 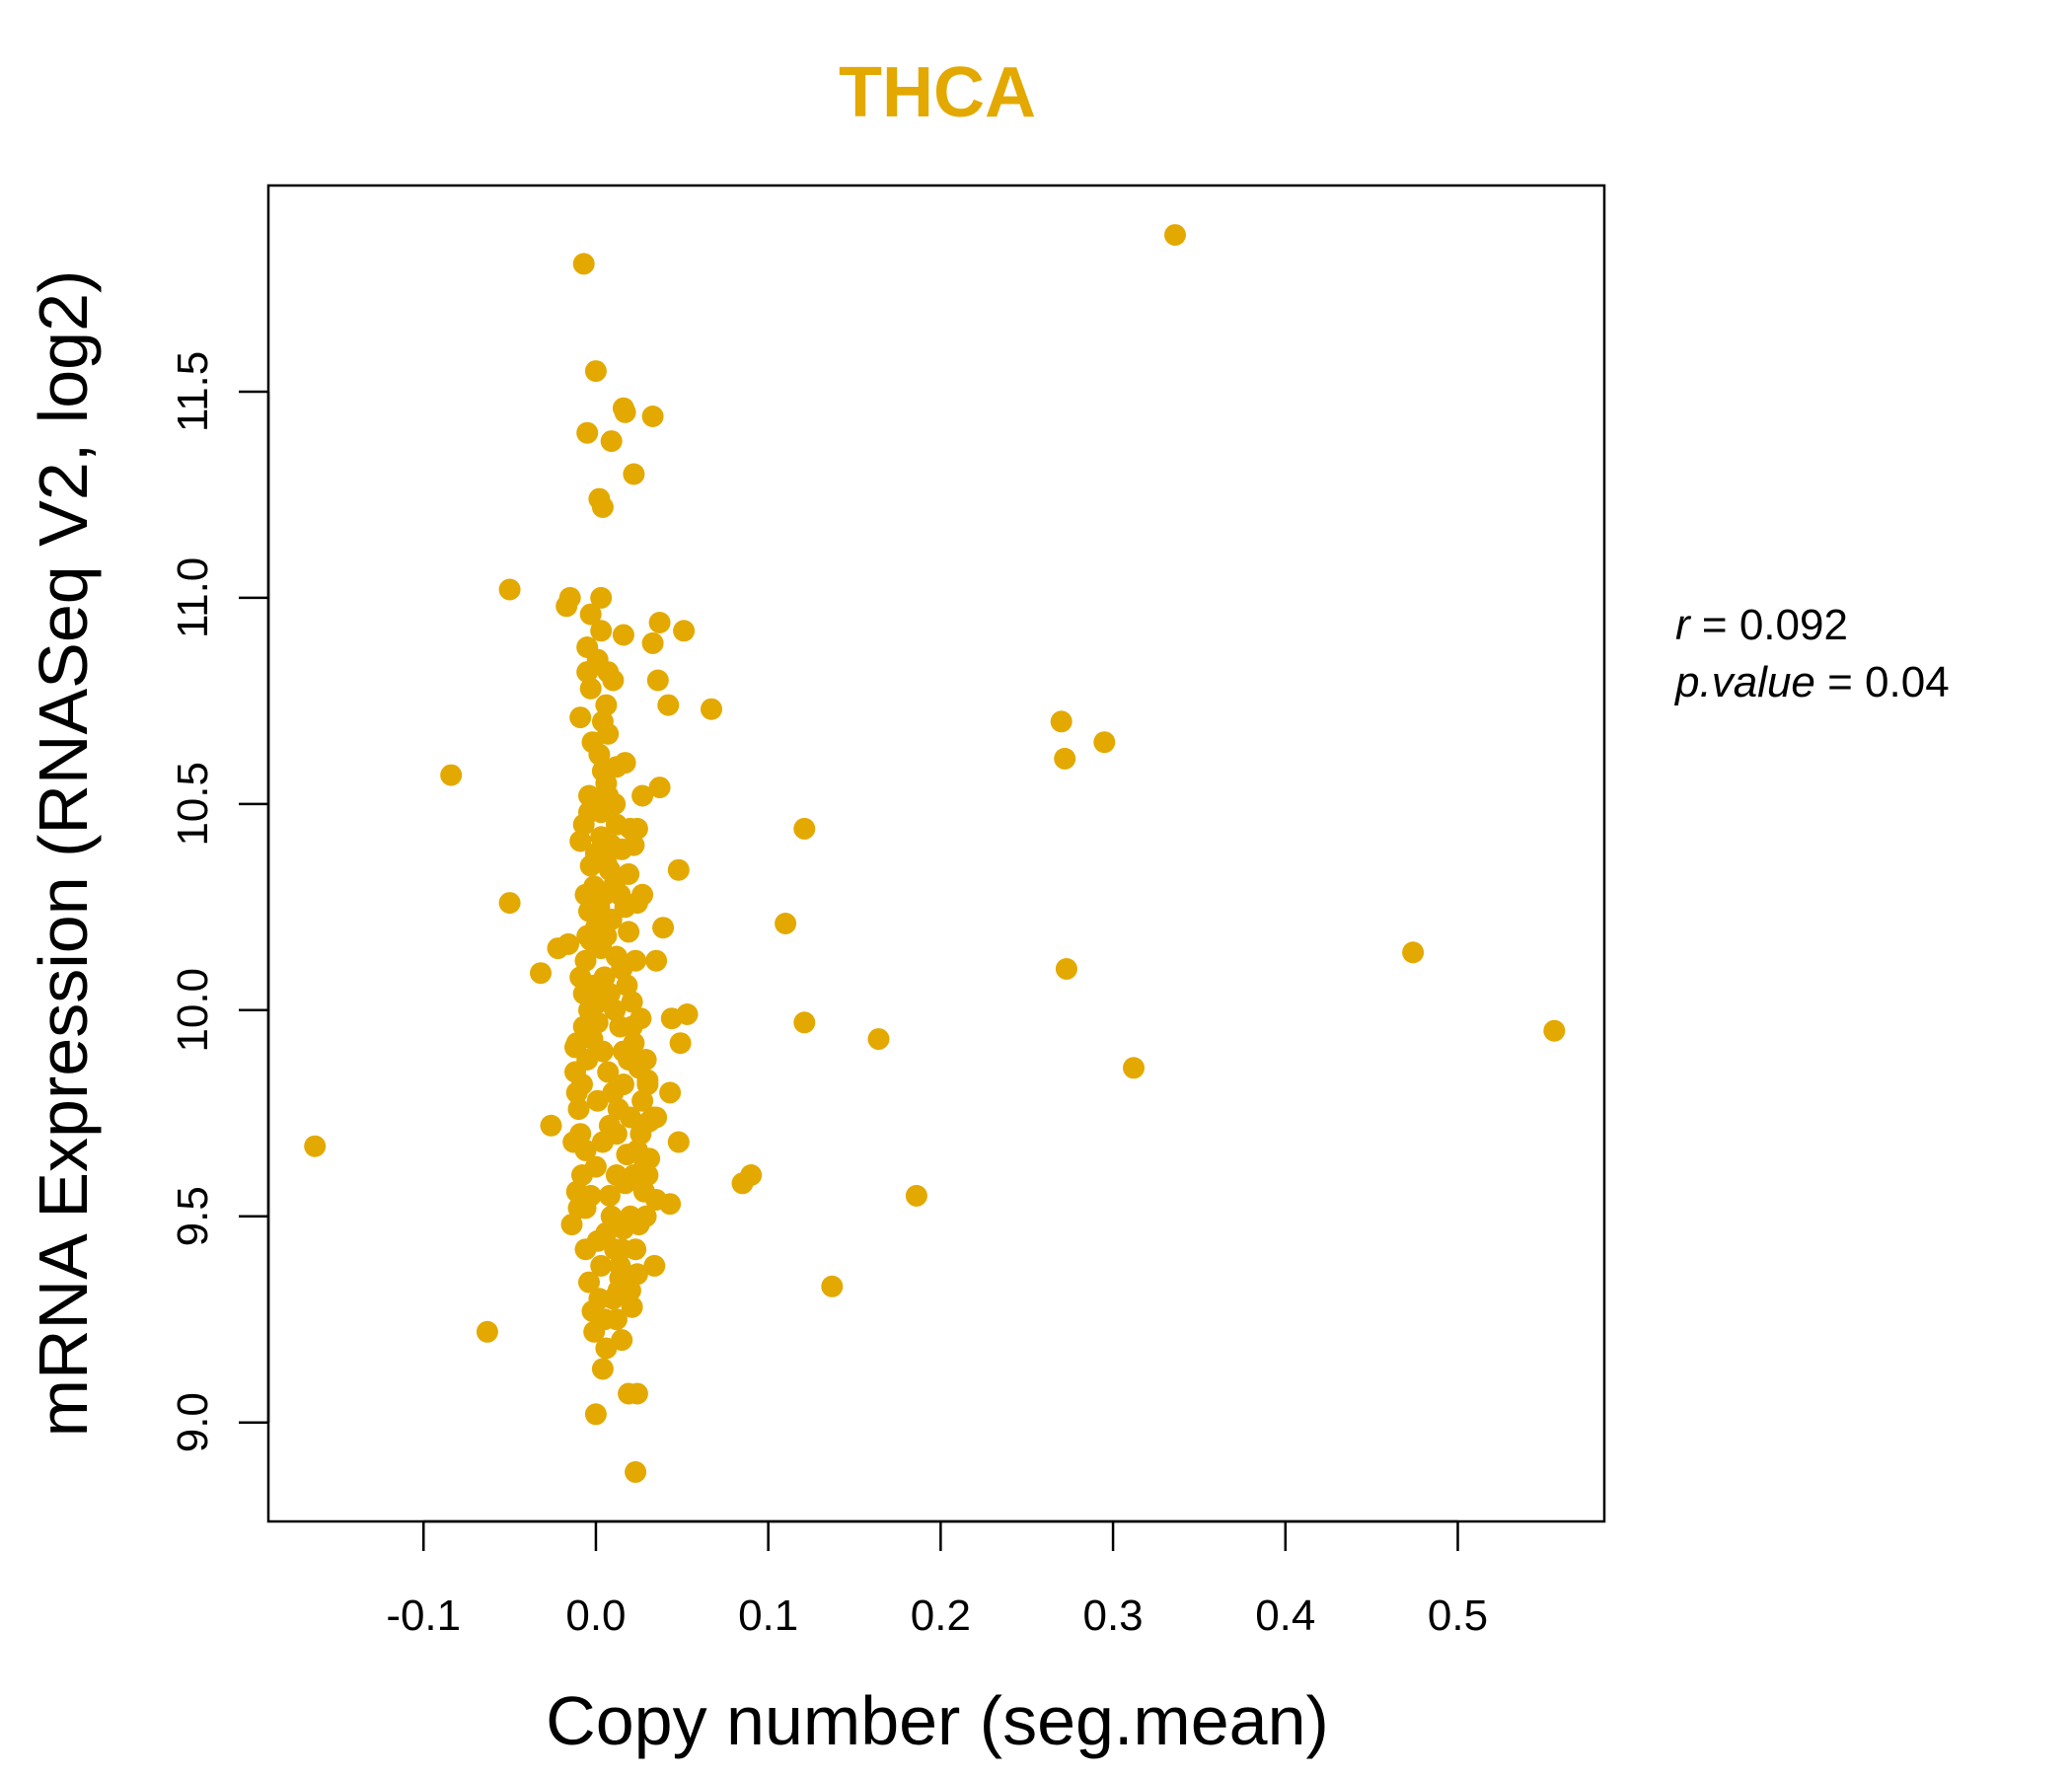 I want to click on y-tick-label: 10.5, so click(x=193, y=805).